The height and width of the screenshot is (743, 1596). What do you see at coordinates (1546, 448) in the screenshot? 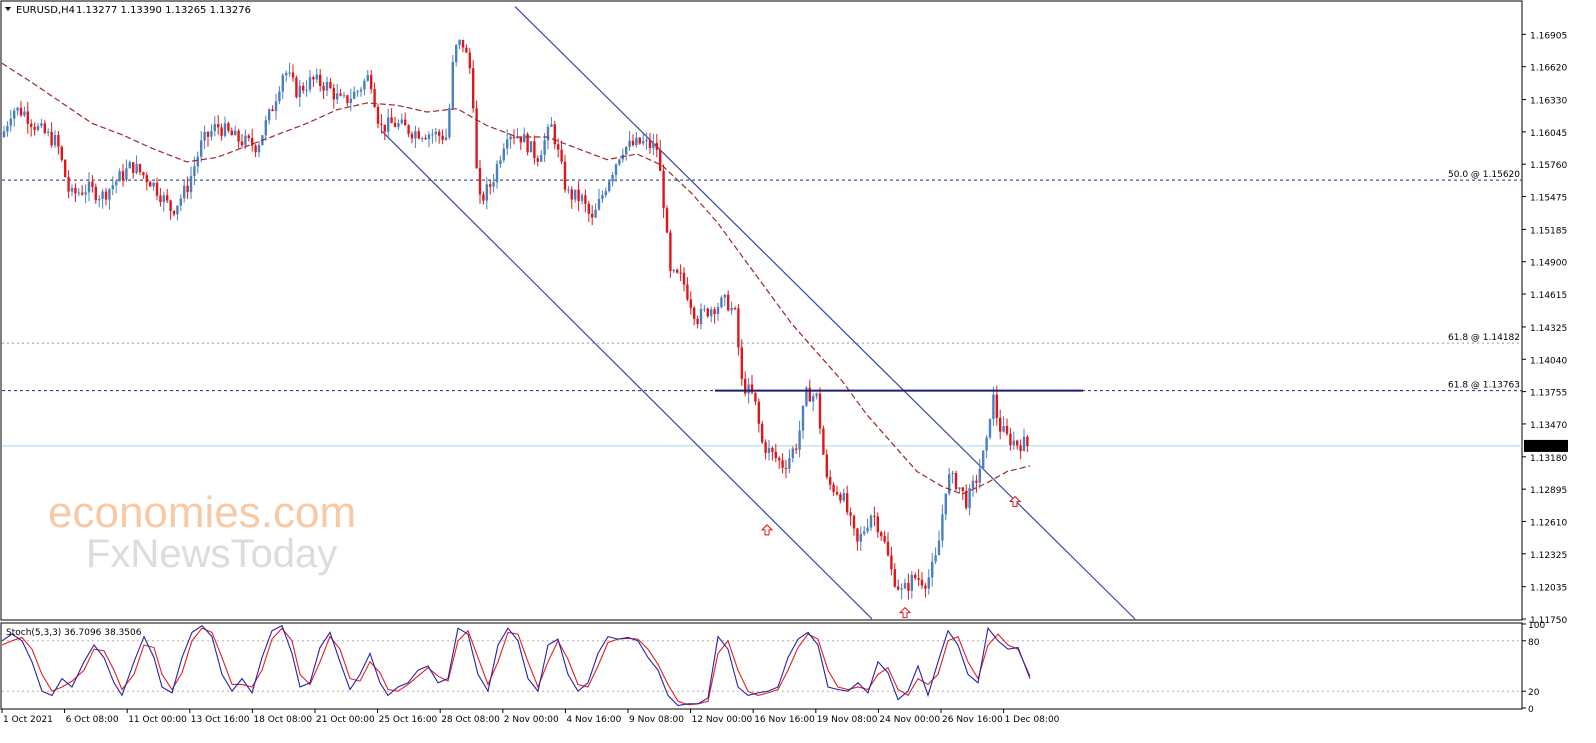
I see `current-price-label: 1.13276` at bounding box center [1546, 448].